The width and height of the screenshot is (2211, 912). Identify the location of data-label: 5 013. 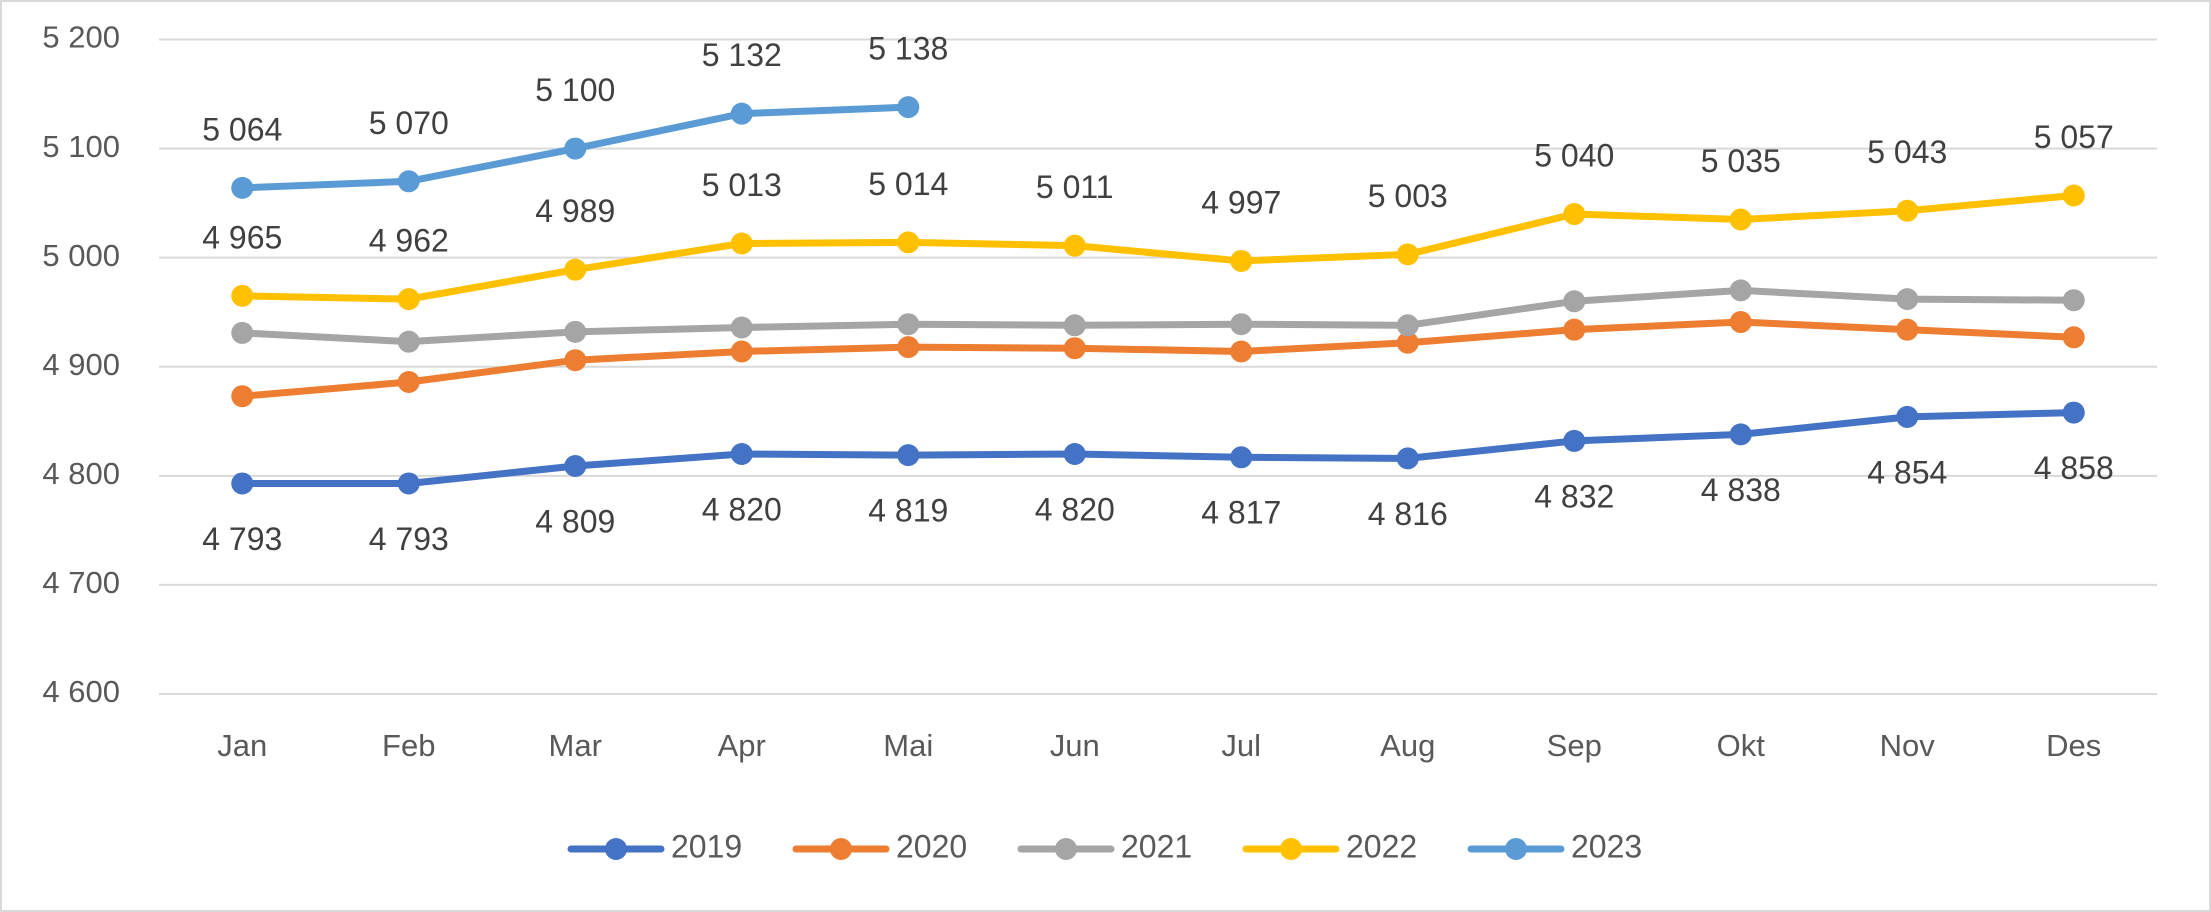
(742, 185).